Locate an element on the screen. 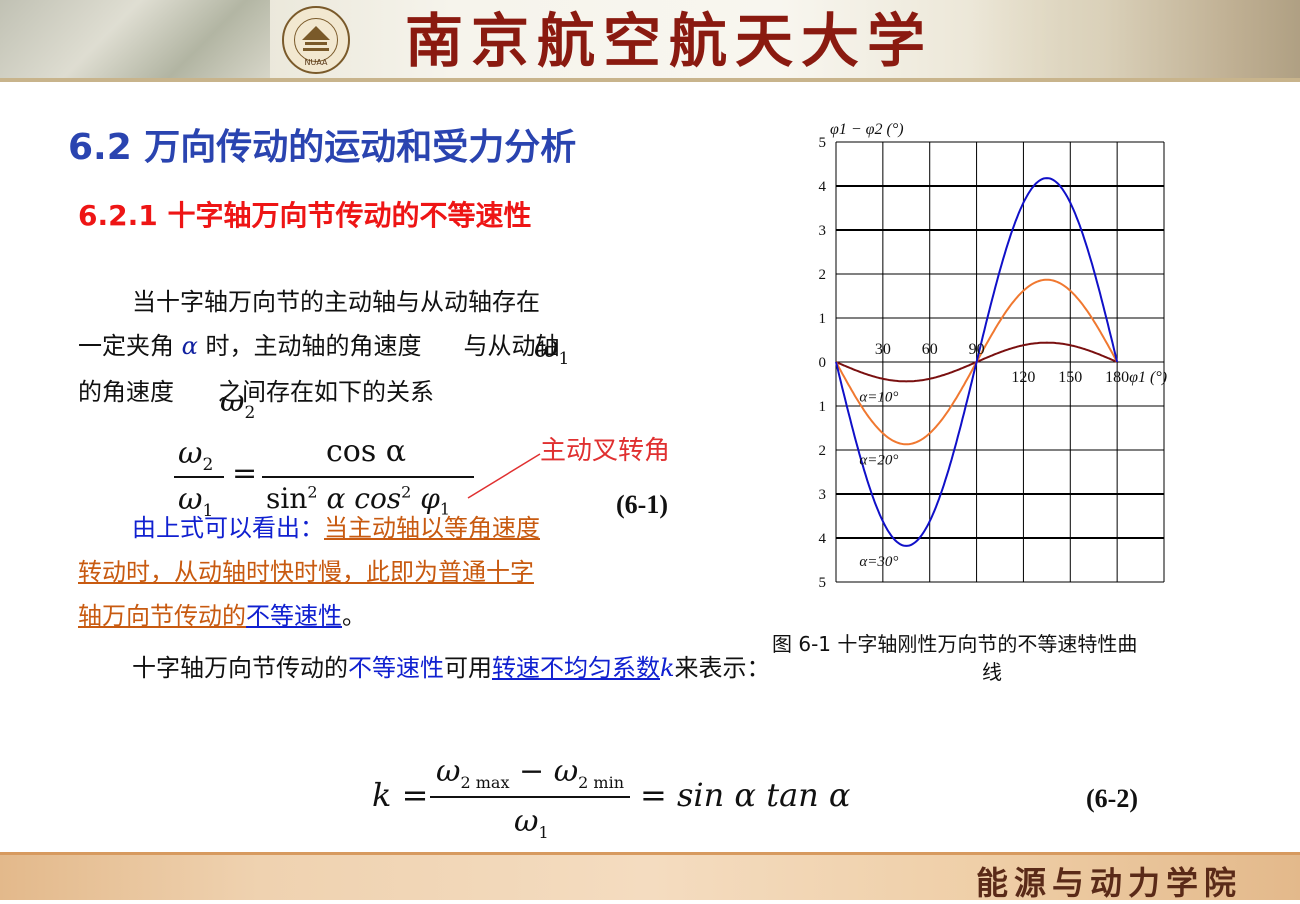  eq1-lhs-denominator: ω1 is located at coordinates (195, 501).